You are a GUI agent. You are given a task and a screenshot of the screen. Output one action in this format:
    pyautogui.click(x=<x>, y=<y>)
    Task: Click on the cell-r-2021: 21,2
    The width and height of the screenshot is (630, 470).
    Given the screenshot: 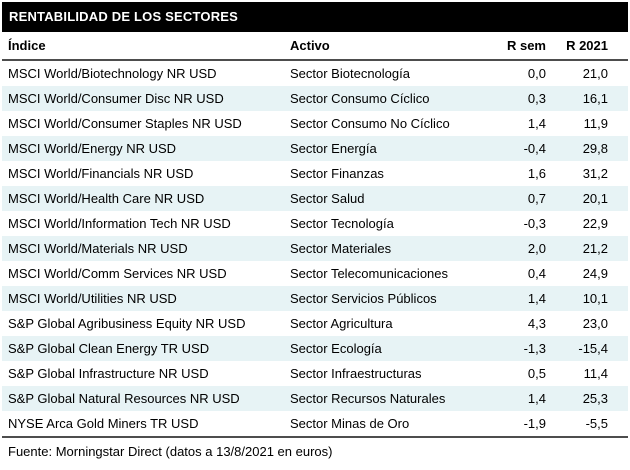 What is the action you would take?
    pyautogui.click(x=595, y=248)
    